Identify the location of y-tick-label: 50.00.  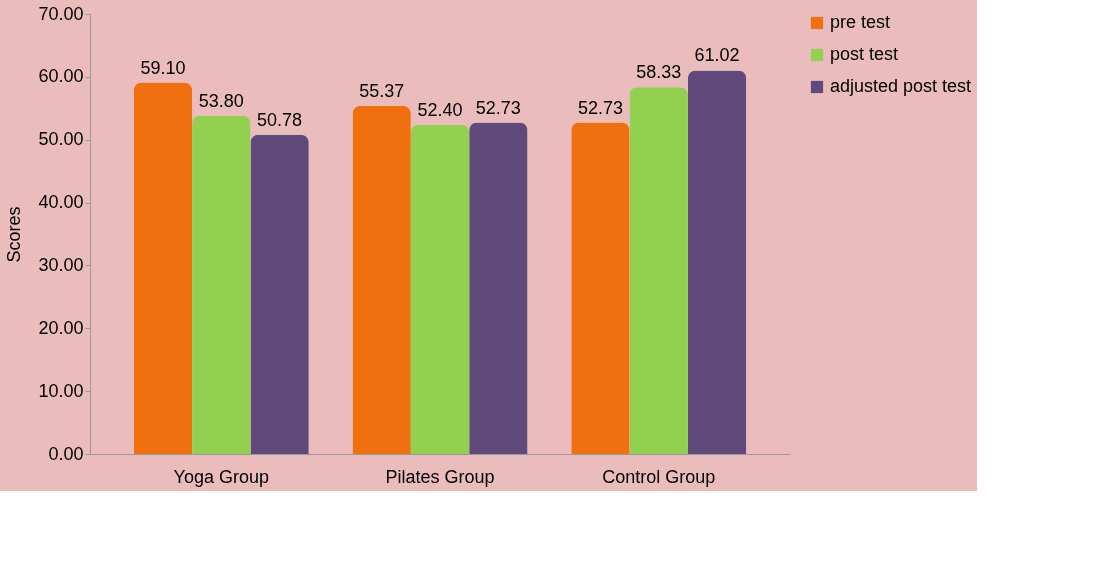
(61, 139).